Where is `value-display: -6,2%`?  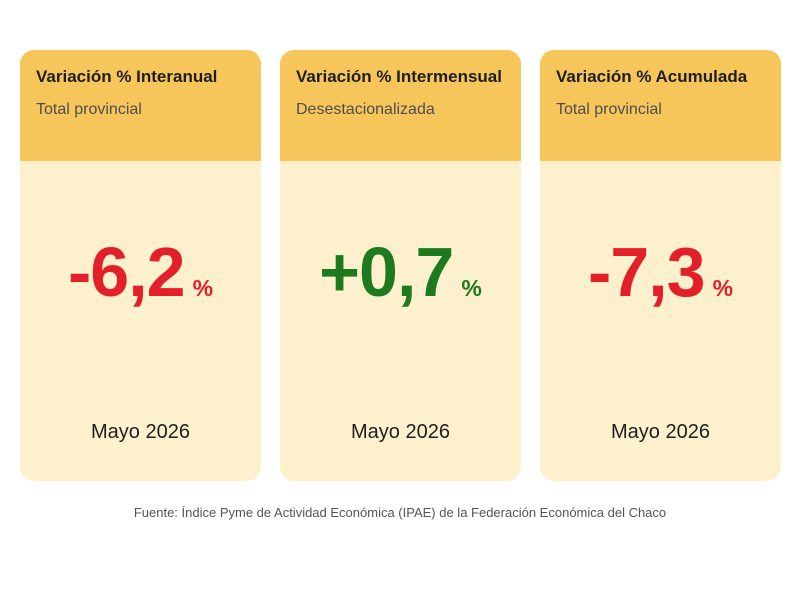 value-display: -6,2% is located at coordinates (140, 272).